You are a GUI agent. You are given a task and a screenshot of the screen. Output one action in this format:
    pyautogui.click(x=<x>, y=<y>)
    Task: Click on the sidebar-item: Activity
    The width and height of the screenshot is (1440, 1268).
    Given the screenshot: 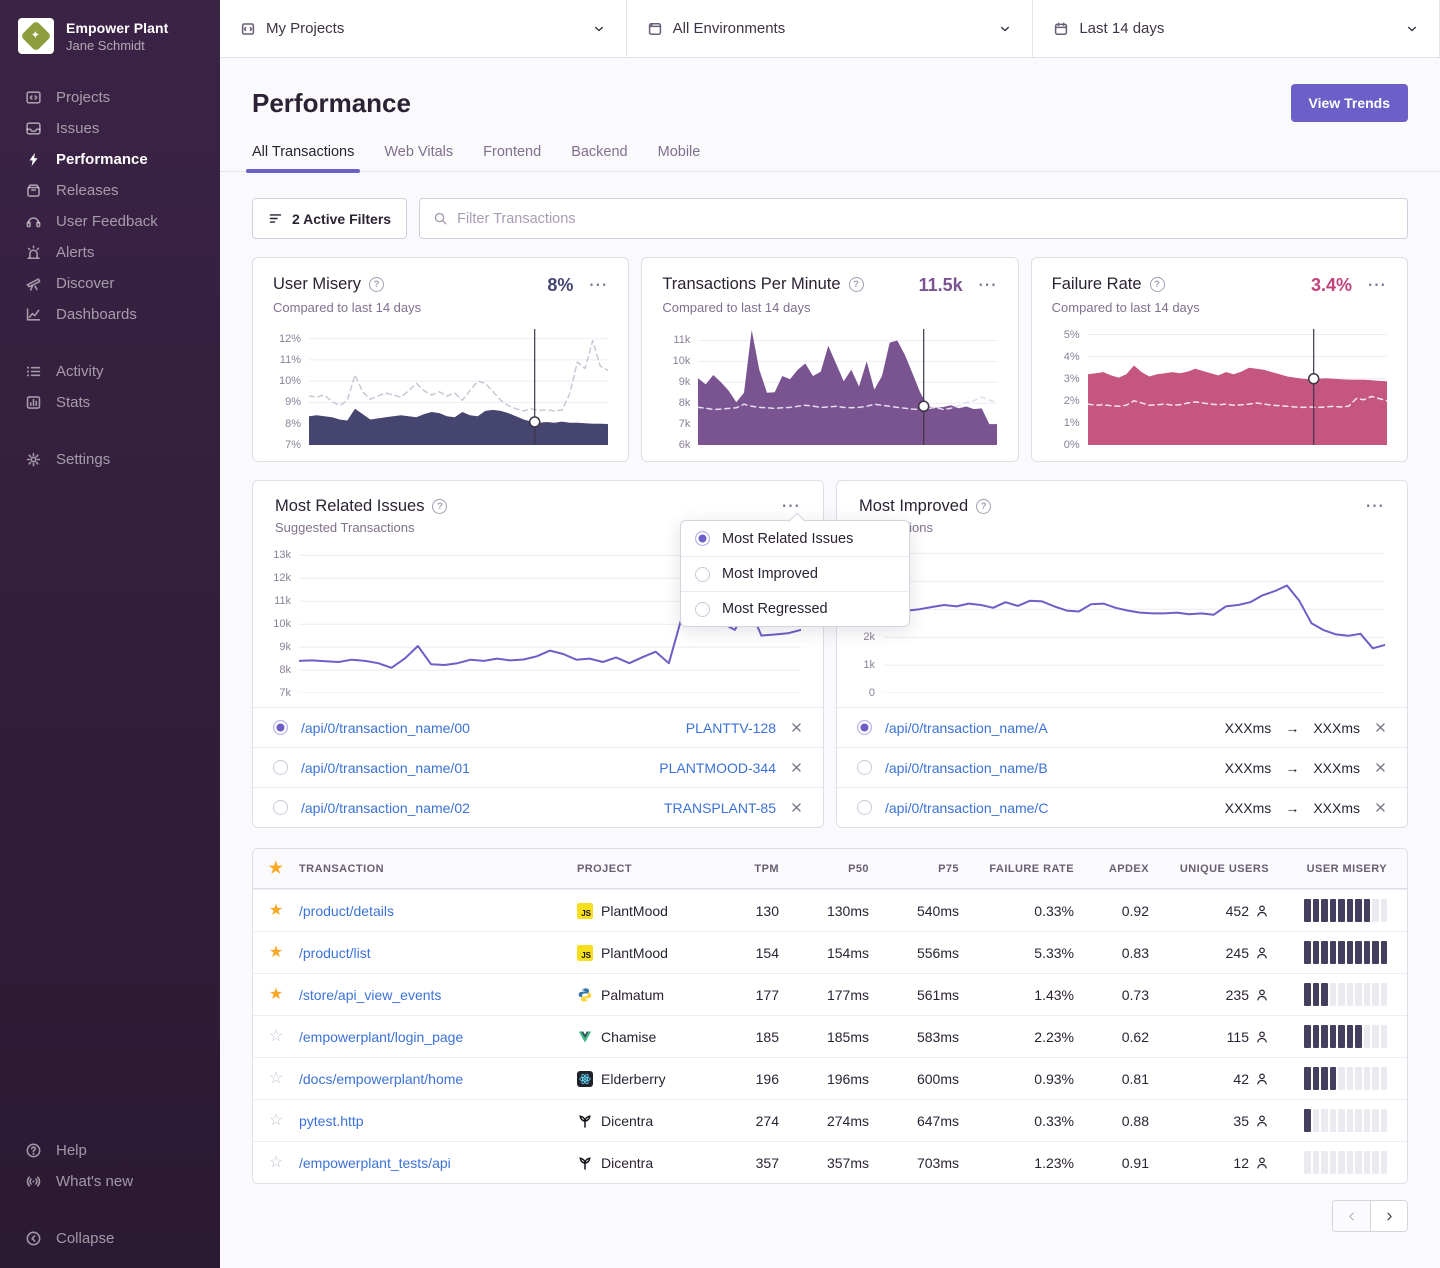 What is the action you would take?
    pyautogui.click(x=110, y=371)
    